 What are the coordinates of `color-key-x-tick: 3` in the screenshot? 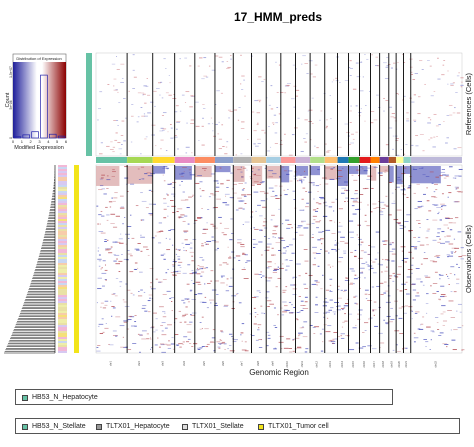 It's located at (39, 141).